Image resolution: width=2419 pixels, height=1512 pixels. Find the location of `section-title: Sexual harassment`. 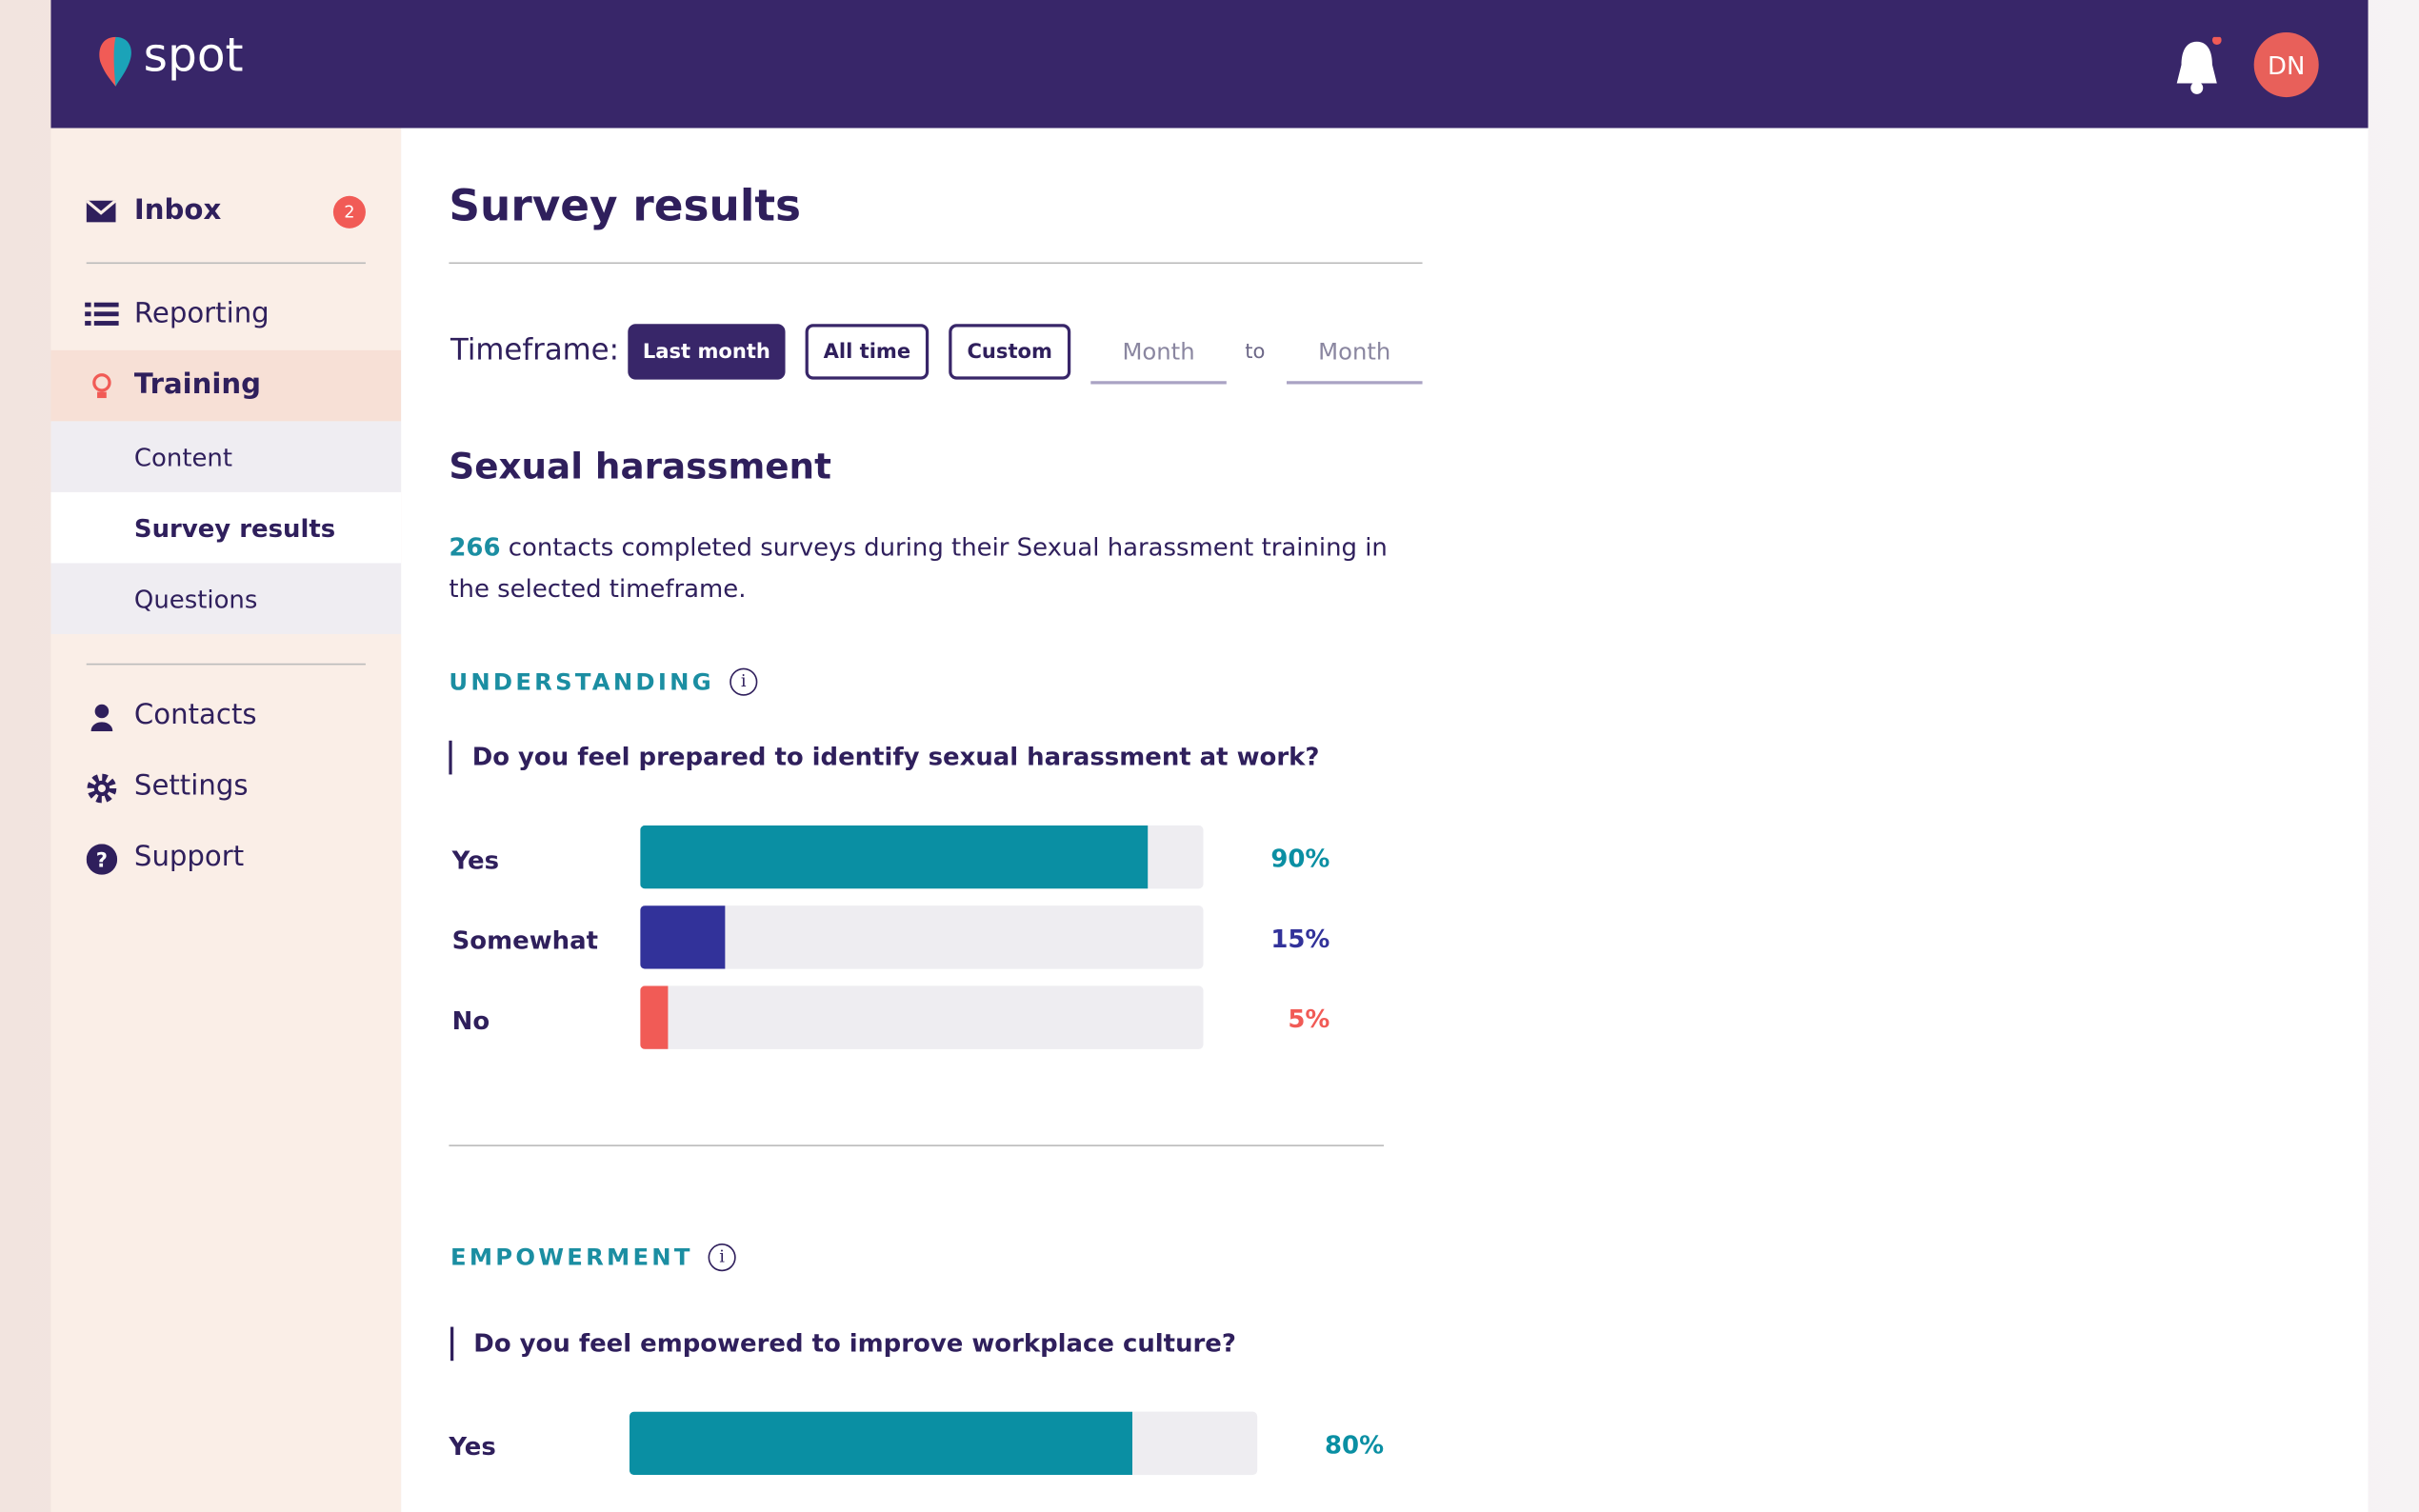

section-title: Sexual harassment is located at coordinates (640, 467).